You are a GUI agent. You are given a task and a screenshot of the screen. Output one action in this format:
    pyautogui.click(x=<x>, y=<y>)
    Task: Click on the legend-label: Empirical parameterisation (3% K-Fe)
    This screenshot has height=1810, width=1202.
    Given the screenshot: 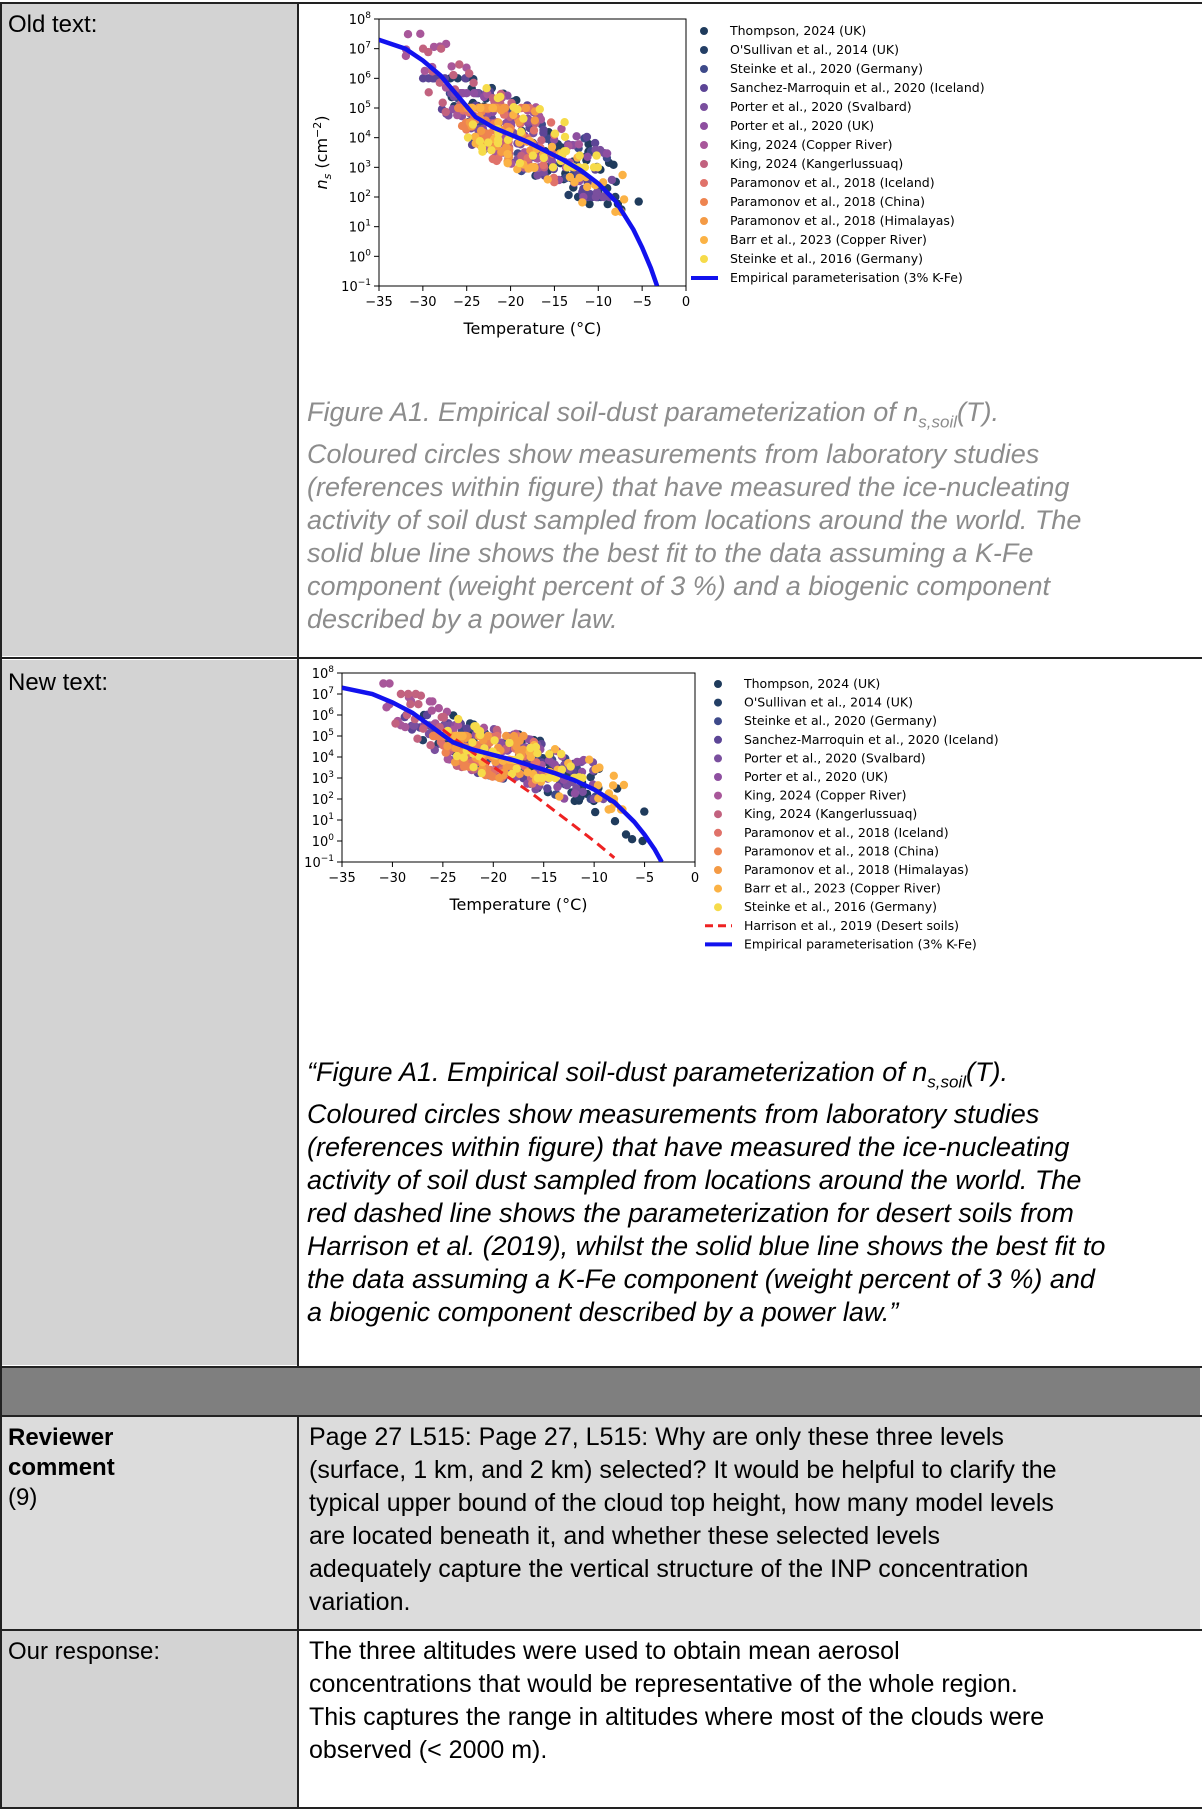 What is the action you would take?
    pyautogui.click(x=860, y=943)
    